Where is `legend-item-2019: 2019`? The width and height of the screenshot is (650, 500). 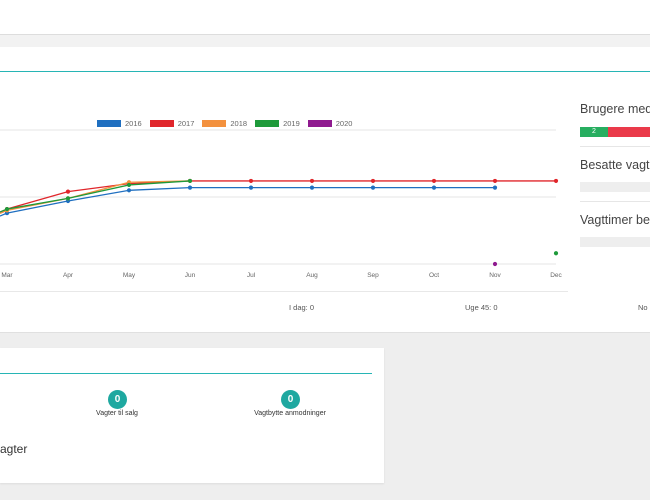
legend-item-2019: 2019 is located at coordinates (277, 123).